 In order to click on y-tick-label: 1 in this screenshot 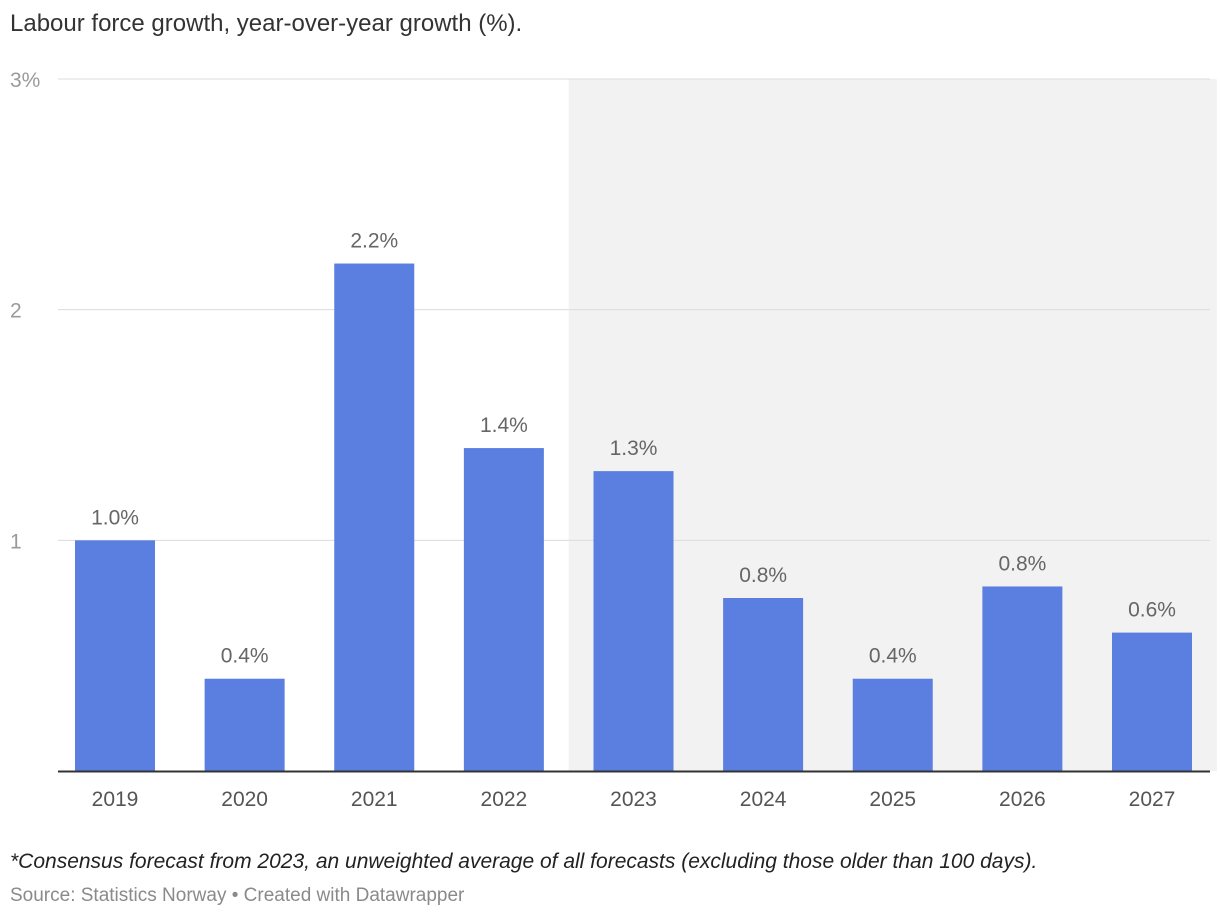, I will do `click(16, 541)`.